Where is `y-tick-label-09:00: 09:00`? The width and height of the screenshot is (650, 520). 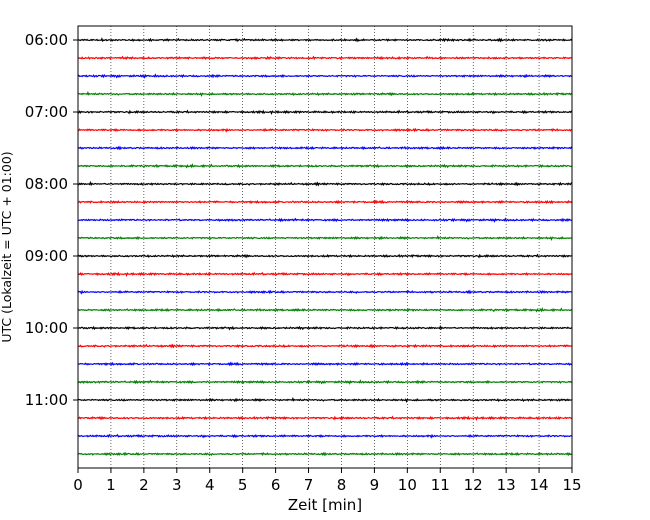 y-tick-label-09:00: 09:00 is located at coordinates (46, 256).